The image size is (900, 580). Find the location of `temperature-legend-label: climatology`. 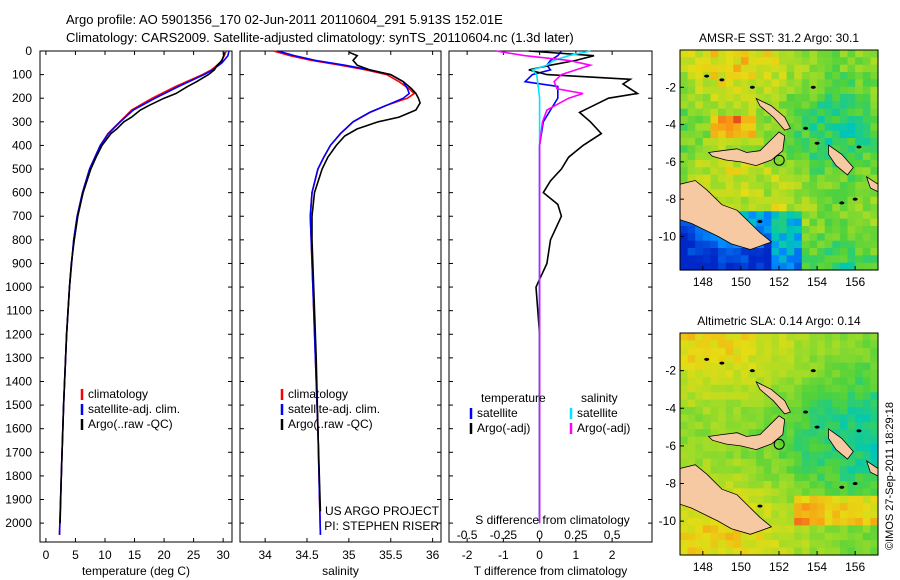

temperature-legend-label: climatology is located at coordinates (118, 394).